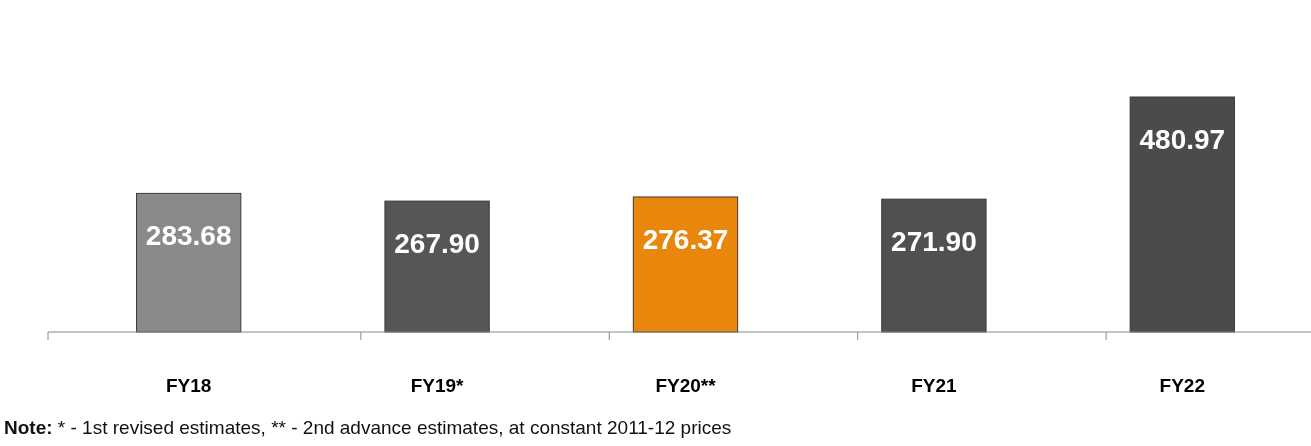 This screenshot has width=1311, height=446. I want to click on x-tick-label: FY18, so click(188, 385).